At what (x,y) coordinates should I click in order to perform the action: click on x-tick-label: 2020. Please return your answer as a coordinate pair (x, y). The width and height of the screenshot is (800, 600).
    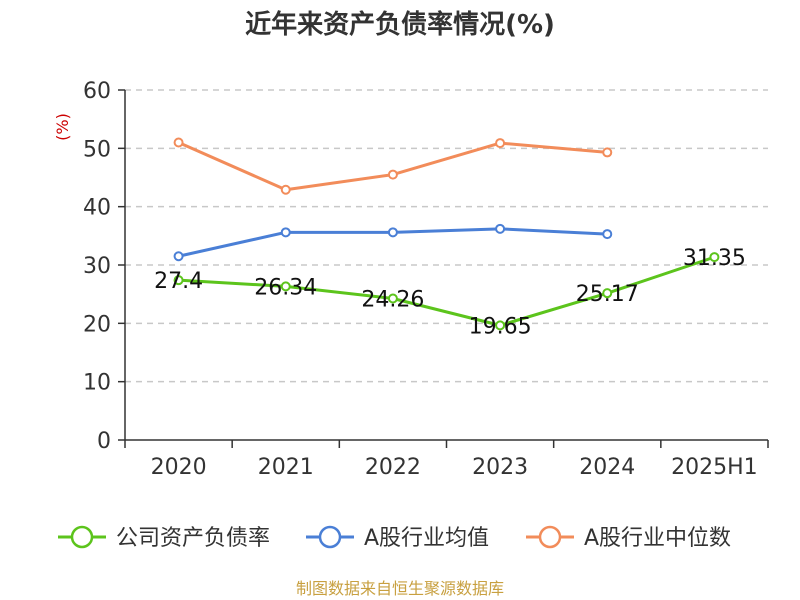
    Looking at the image, I should click on (179, 467).